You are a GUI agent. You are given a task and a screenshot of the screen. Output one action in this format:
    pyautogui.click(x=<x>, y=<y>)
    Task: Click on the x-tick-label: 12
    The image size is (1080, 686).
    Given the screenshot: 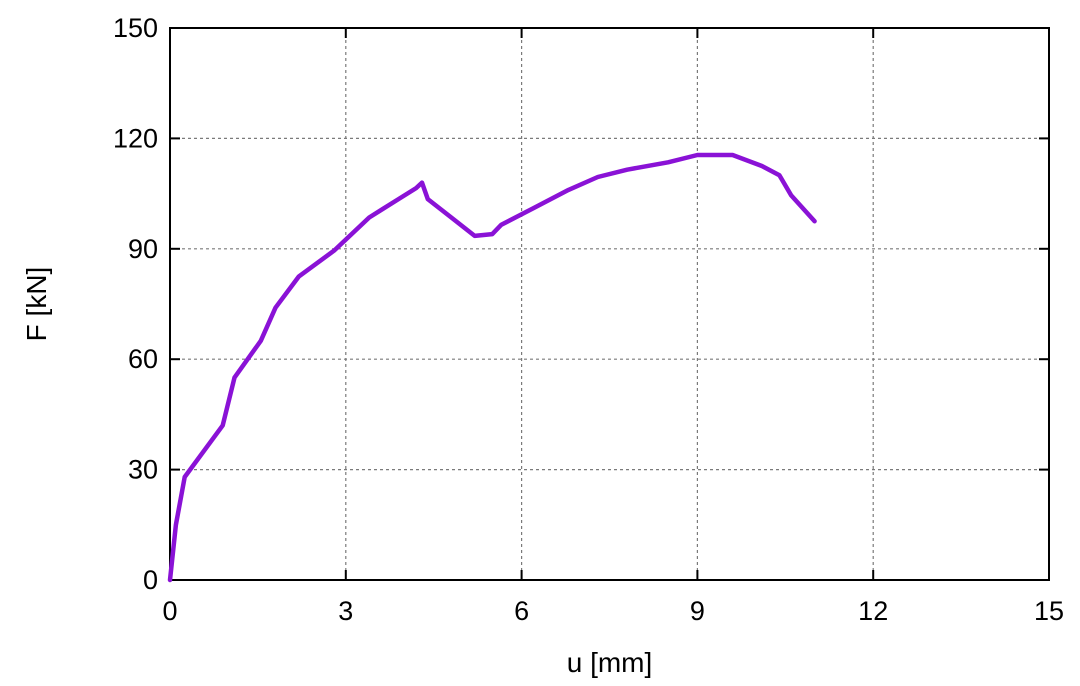 What is the action you would take?
    pyautogui.click(x=873, y=611)
    